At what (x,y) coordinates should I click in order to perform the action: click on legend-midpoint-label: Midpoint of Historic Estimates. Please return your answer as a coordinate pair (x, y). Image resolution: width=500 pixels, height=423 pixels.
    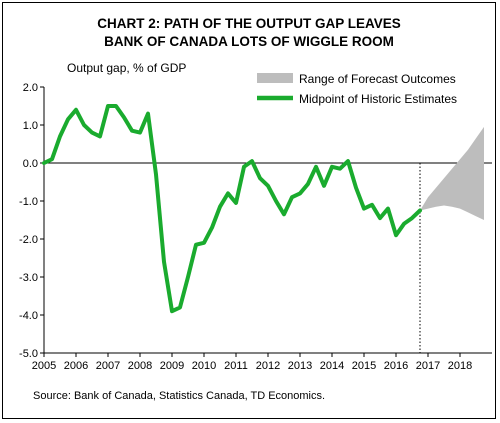
    Looking at the image, I should click on (378, 99).